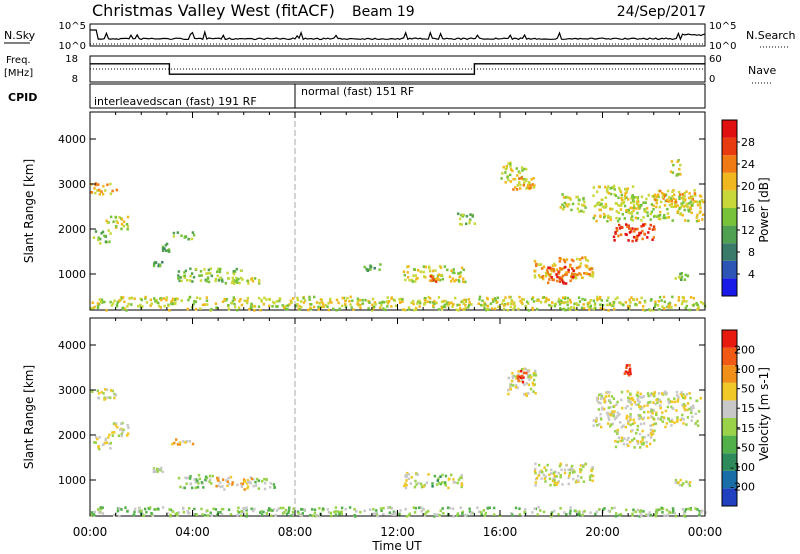  I want to click on colorbar-swatch, so click(729, 427).